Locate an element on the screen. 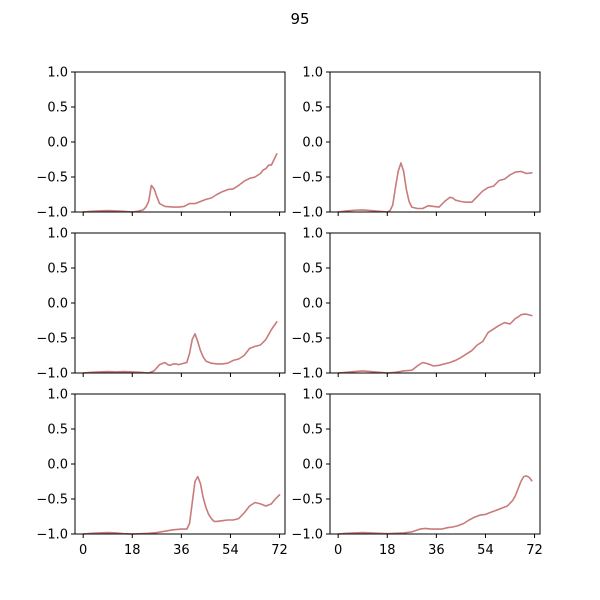  subplot-3: −1.0 −0.5 0.0 0.5 1.0 is located at coordinates (161, 304).